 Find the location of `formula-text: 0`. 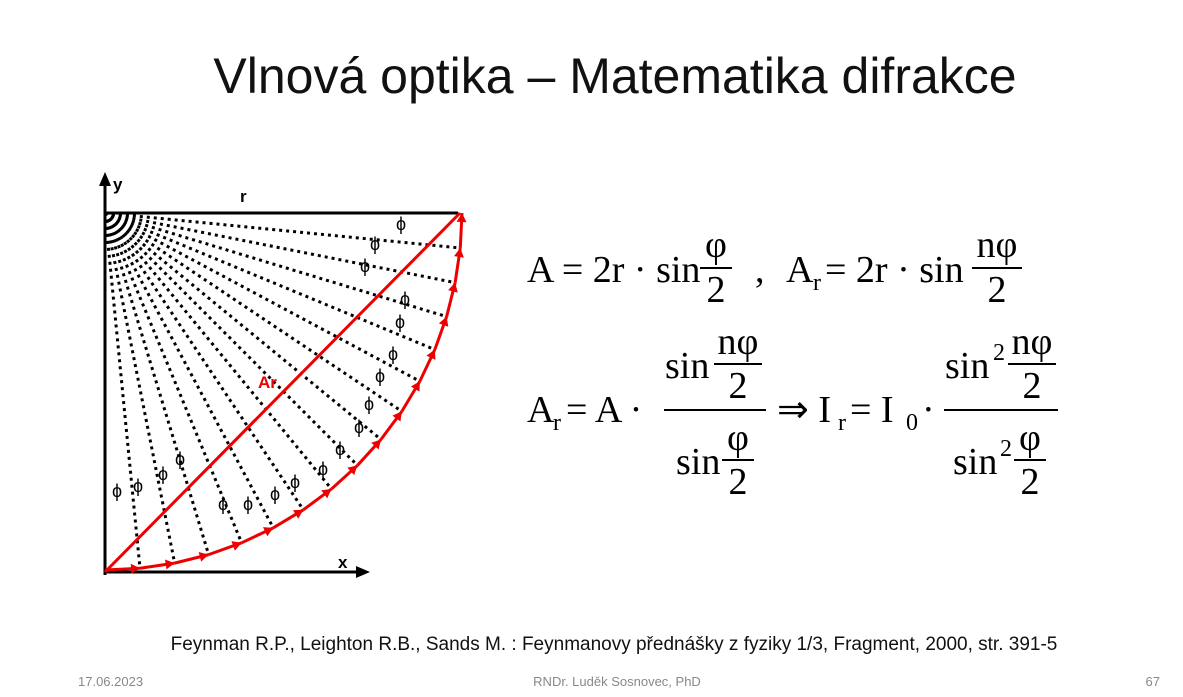

formula-text: 0 is located at coordinates (912, 423).